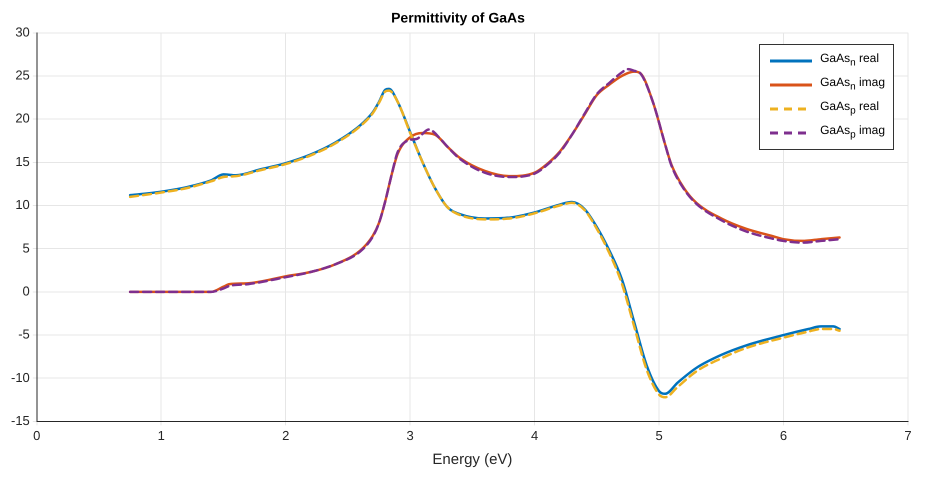  What do you see at coordinates (410, 435) in the screenshot?
I see `x-tick-label: 3` at bounding box center [410, 435].